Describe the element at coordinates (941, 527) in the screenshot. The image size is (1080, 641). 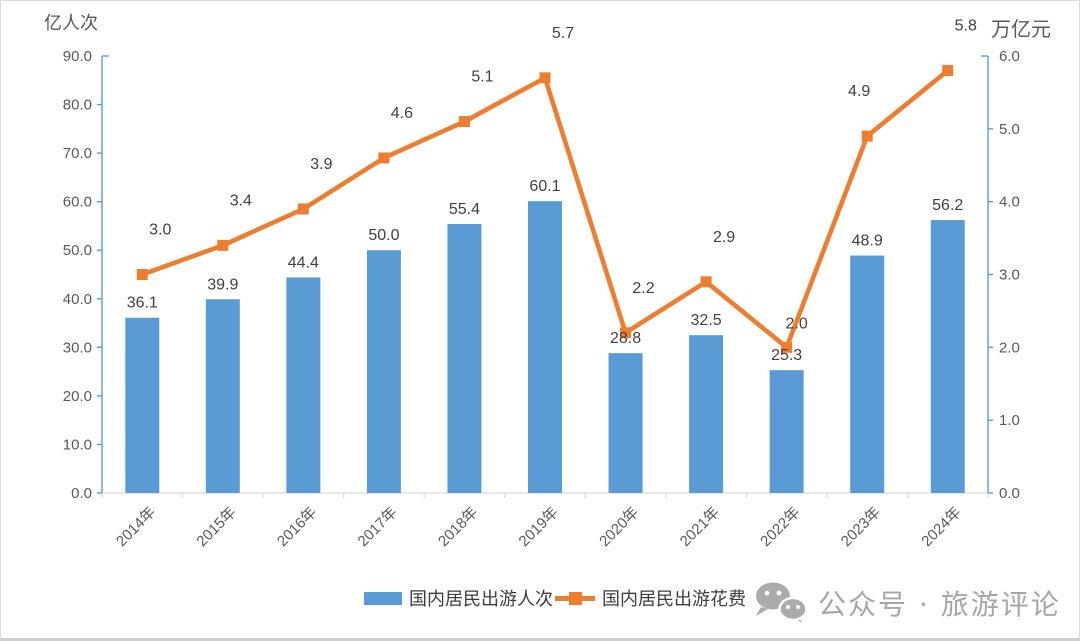
I see `x-axis-label: 2024年` at that location.